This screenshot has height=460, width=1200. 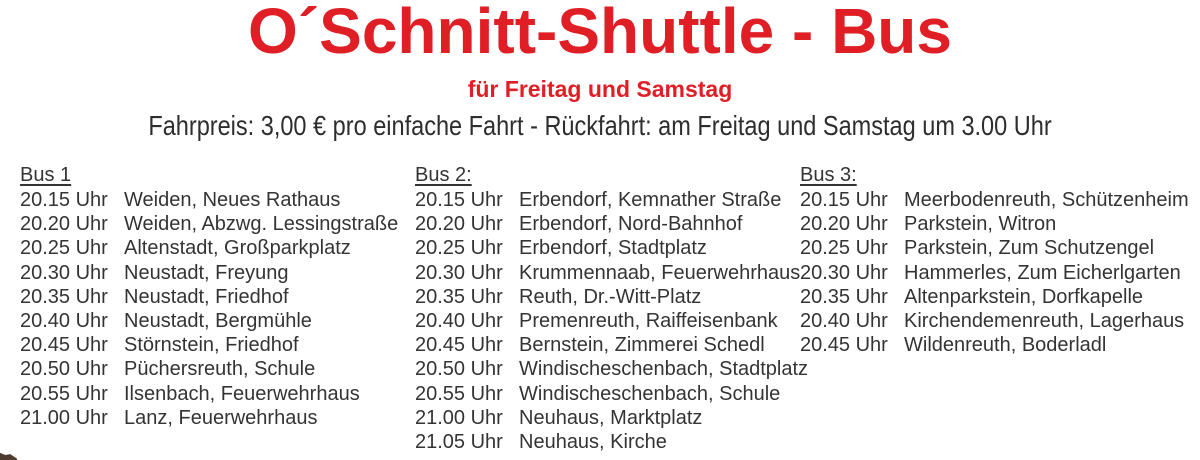 What do you see at coordinates (613, 248) in the screenshot?
I see `stop-location: Erbendorf, Stadtplatz` at bounding box center [613, 248].